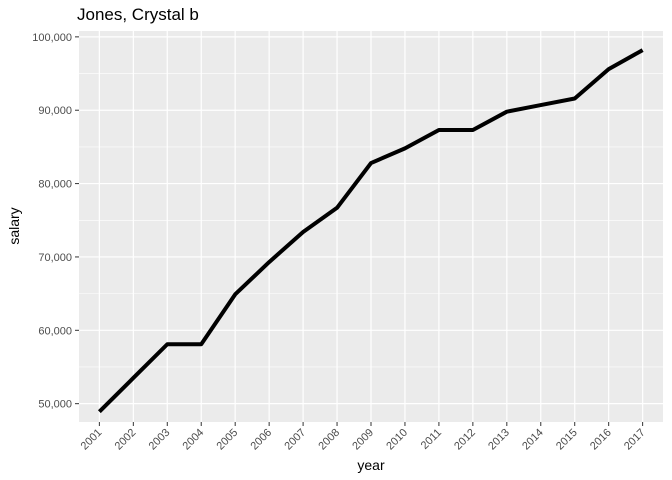 The image size is (672, 480). I want to click on y-tick-label: 70,000, so click(55, 258).